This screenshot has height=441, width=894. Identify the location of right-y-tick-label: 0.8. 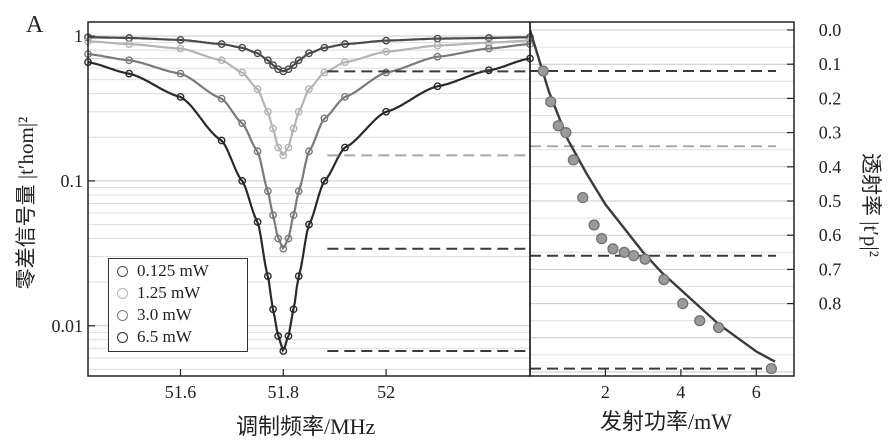
(830, 304).